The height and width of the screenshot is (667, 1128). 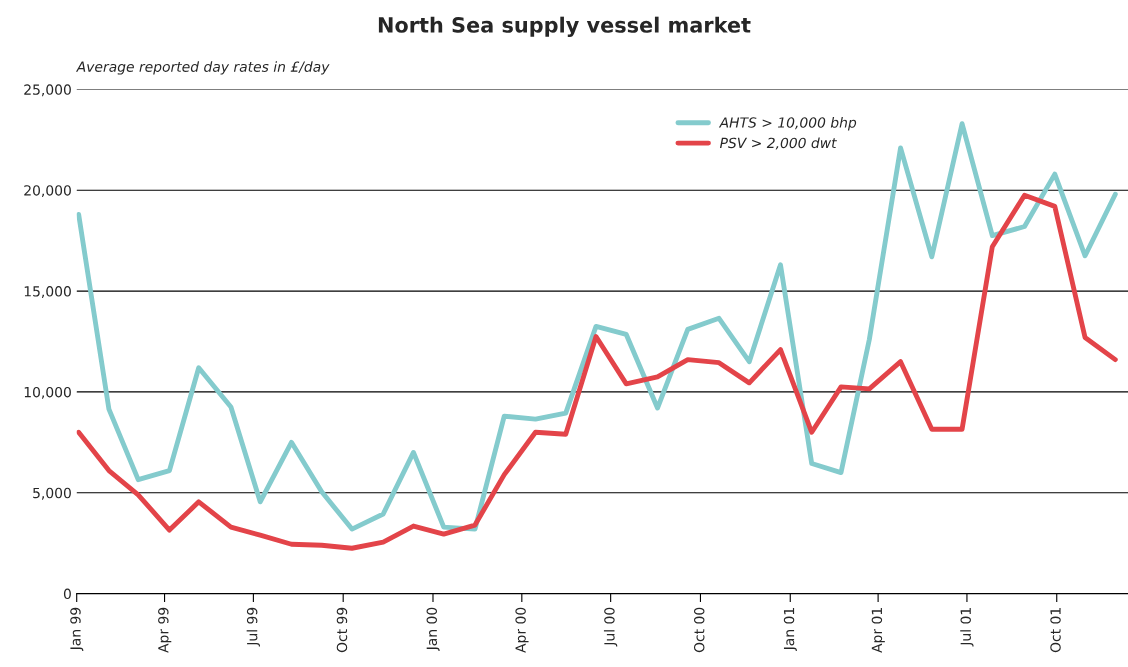 I want to click on x-tick-label: Jul 01, so click(x=967, y=627).